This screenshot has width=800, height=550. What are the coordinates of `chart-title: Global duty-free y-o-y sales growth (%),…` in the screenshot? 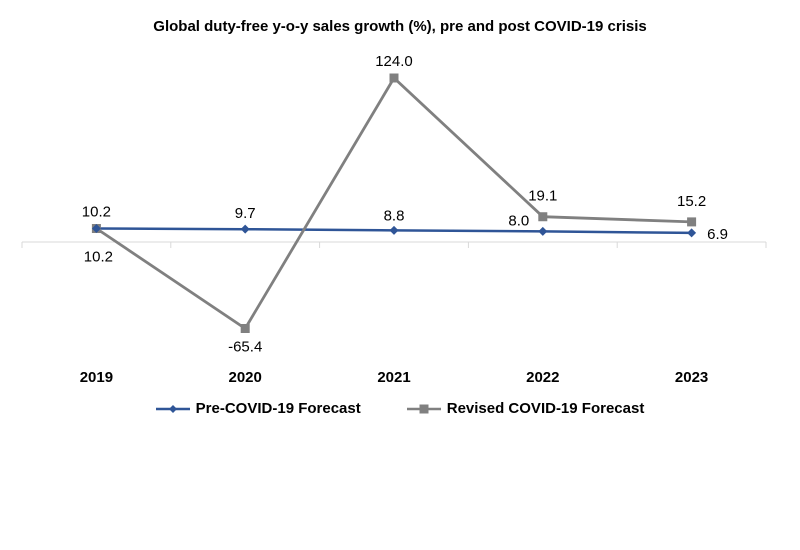 It's located at (400, 26).